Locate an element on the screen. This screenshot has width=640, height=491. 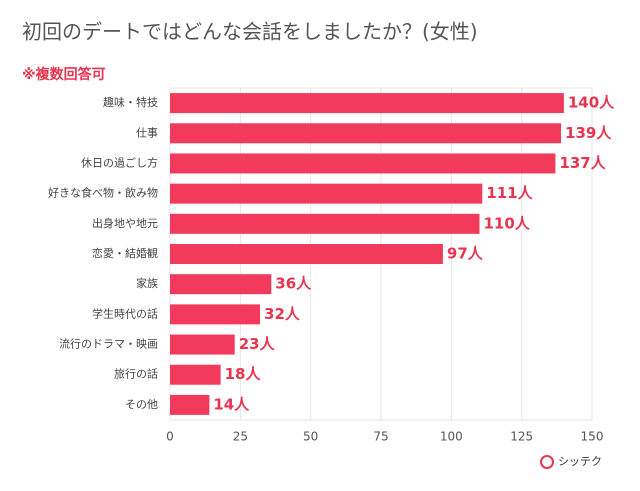
value-label: 110人 is located at coordinates (506, 223).